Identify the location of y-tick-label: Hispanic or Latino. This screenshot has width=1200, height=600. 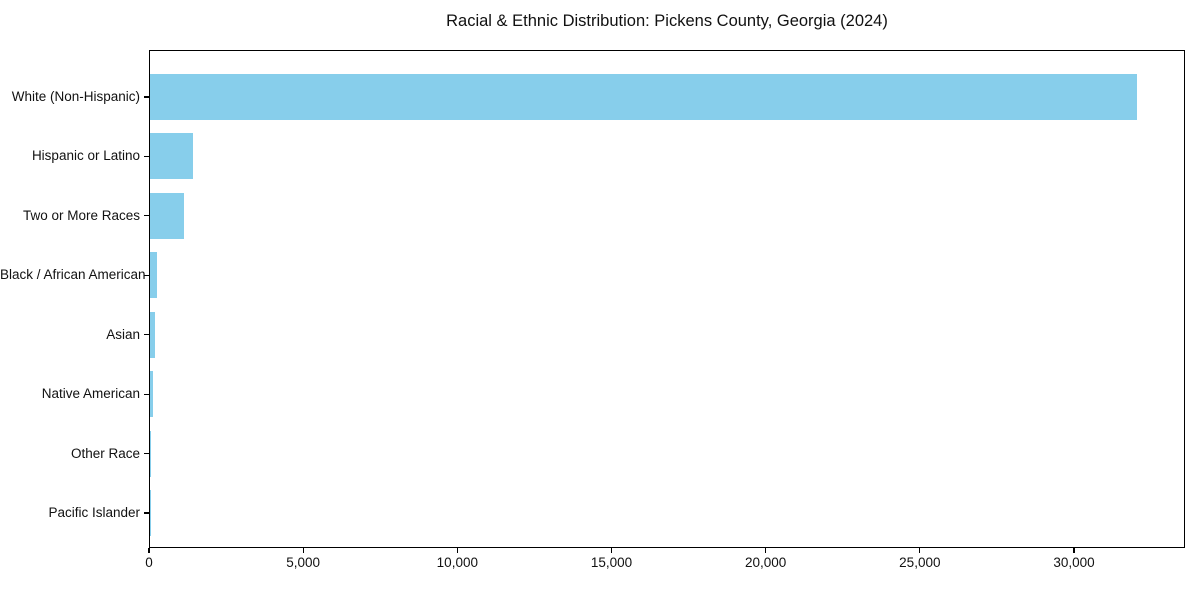
(85, 156).